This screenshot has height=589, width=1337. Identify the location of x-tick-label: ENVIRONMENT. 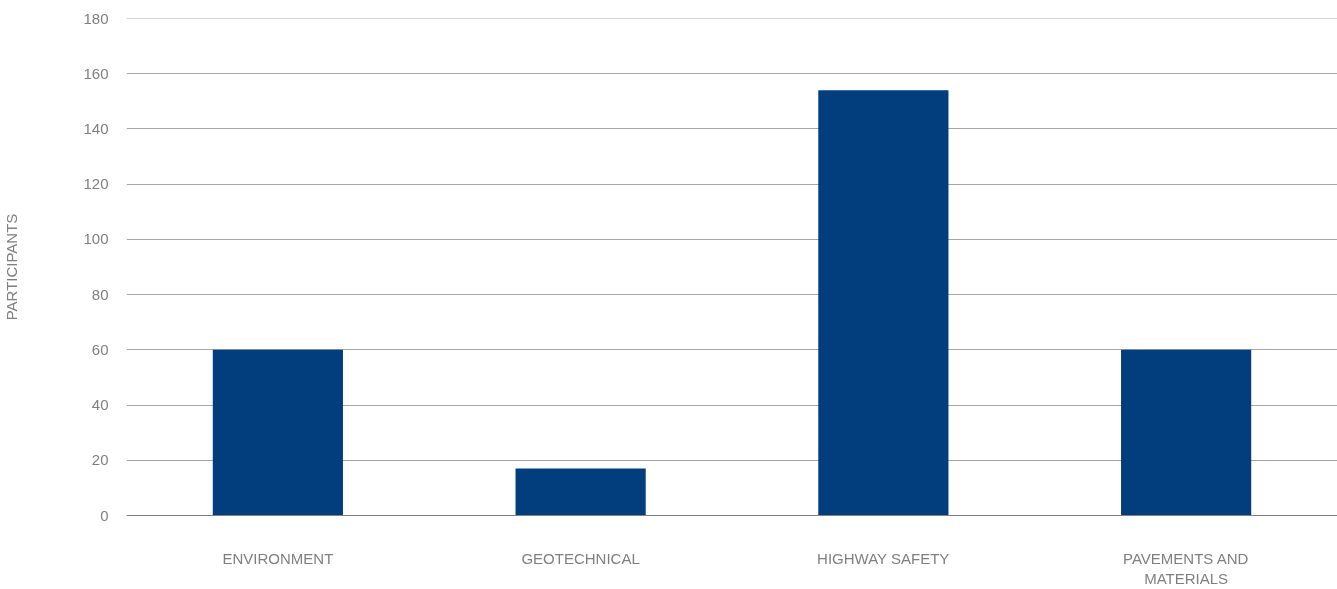
(278, 558).